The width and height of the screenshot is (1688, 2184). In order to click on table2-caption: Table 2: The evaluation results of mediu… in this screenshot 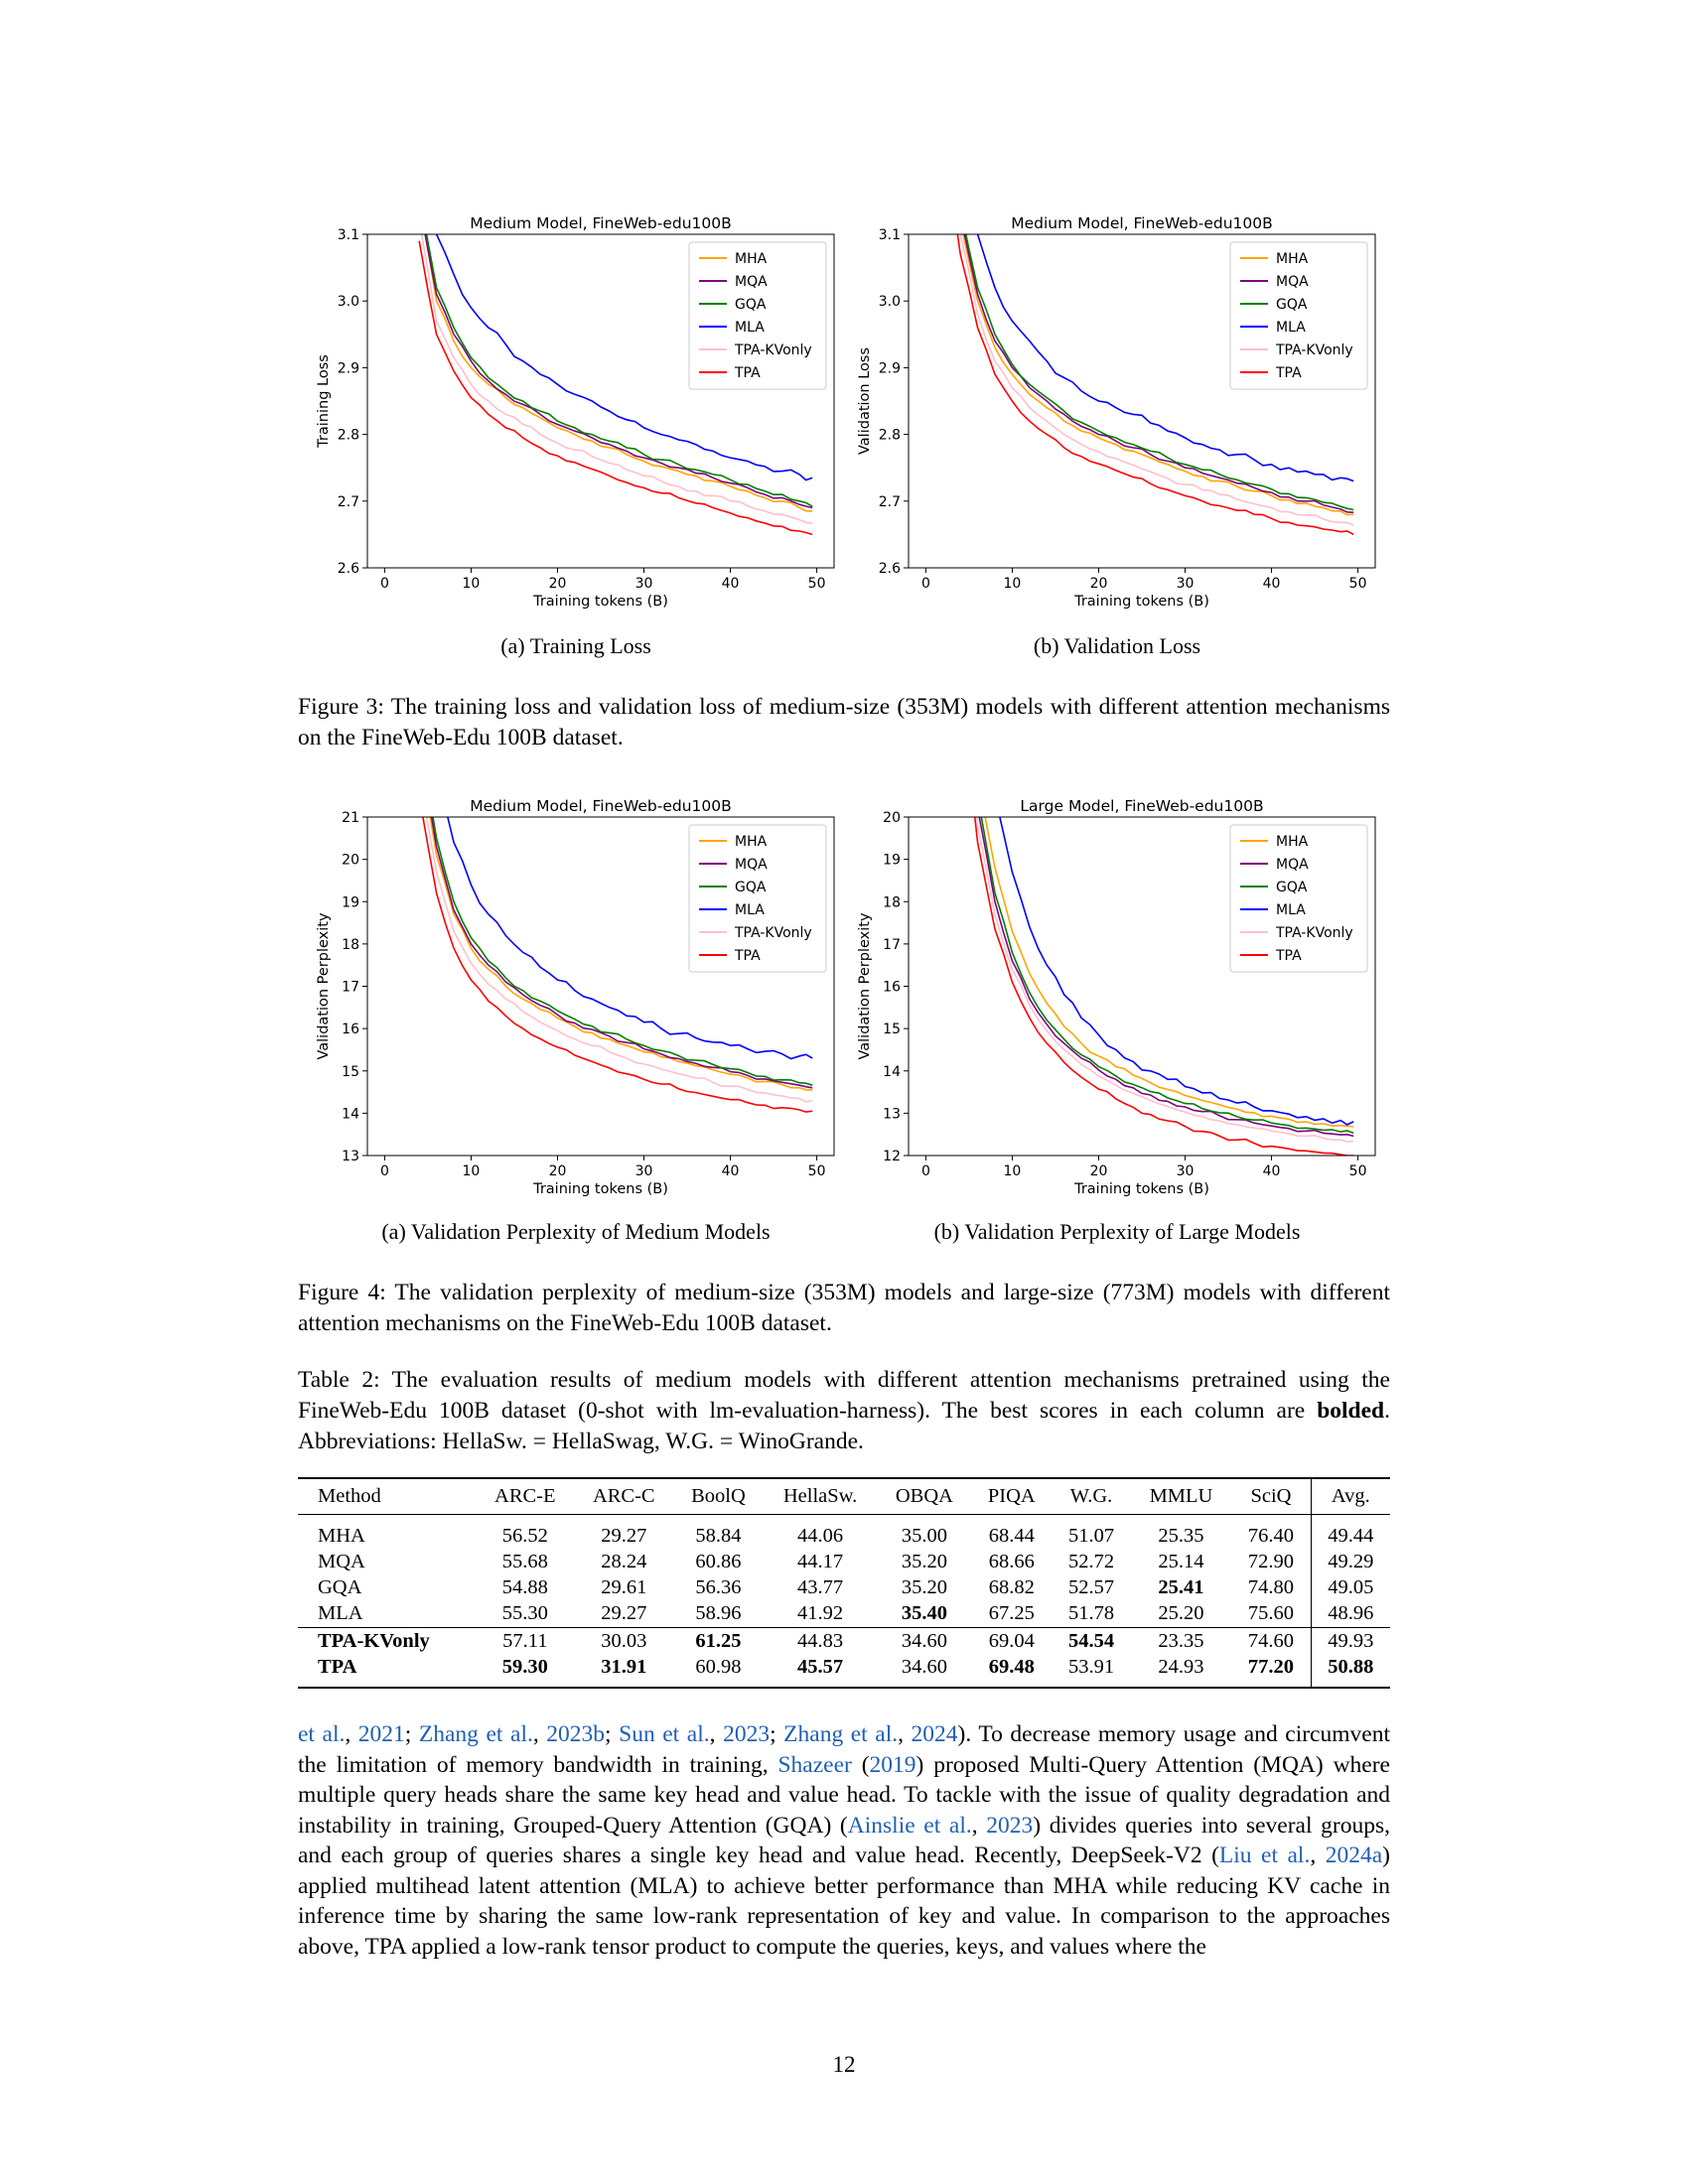, I will do `click(844, 1411)`.